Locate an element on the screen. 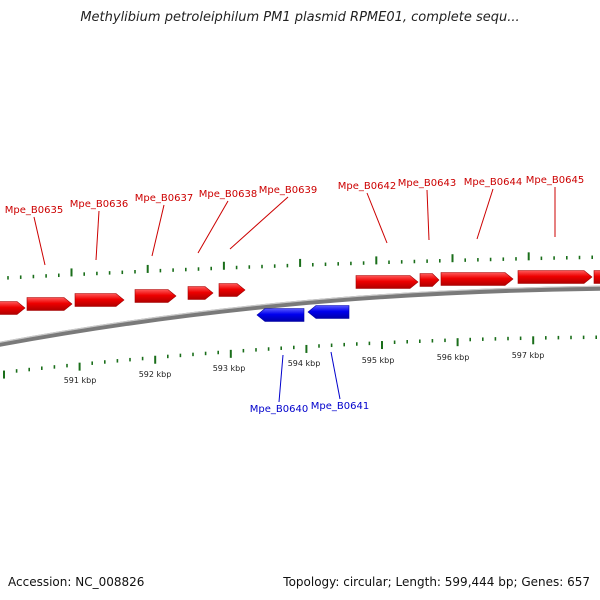 Image resolution: width=600 pixels, height=600 pixels. forward-gene-label: Mpe_B0635 is located at coordinates (34, 210).